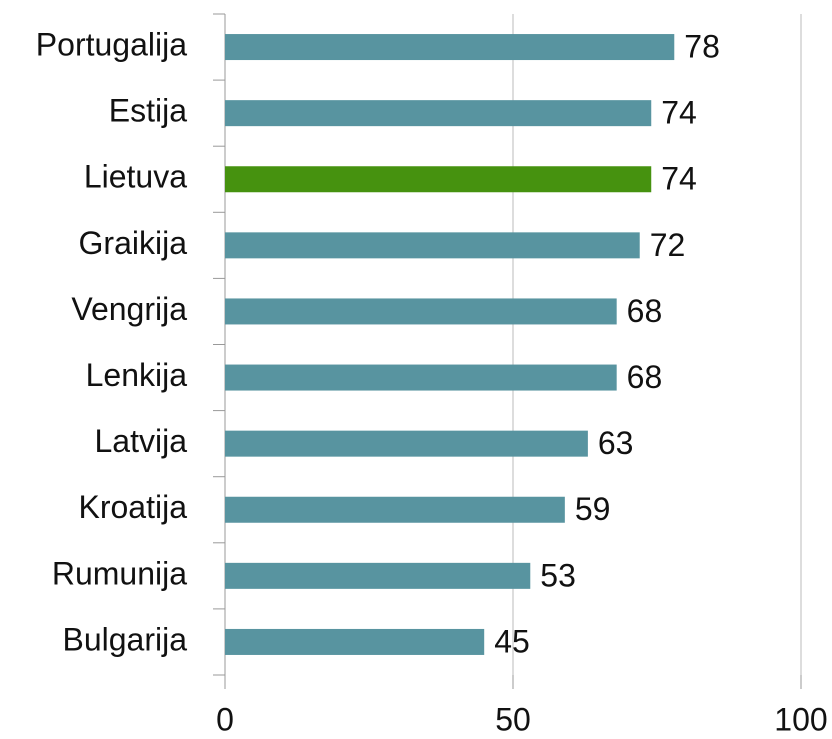  What do you see at coordinates (558, 575) in the screenshot?
I see `data-label: 53` at bounding box center [558, 575].